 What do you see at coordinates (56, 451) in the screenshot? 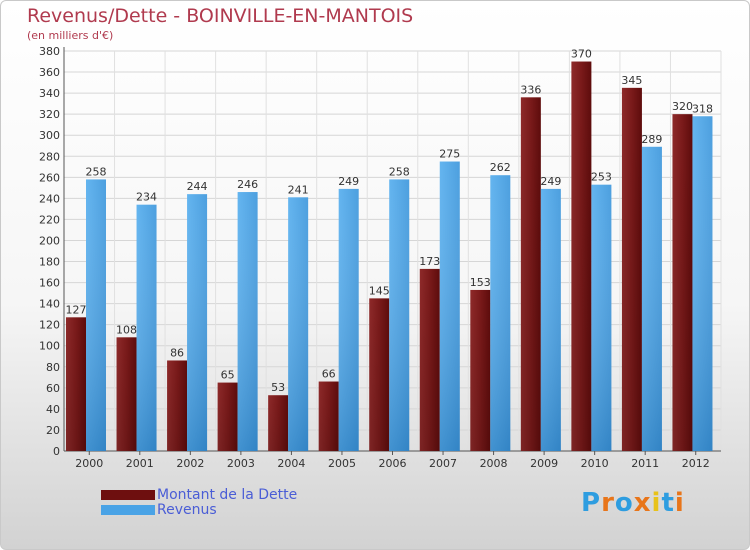
I see `y-tick-label: 0` at bounding box center [56, 451].